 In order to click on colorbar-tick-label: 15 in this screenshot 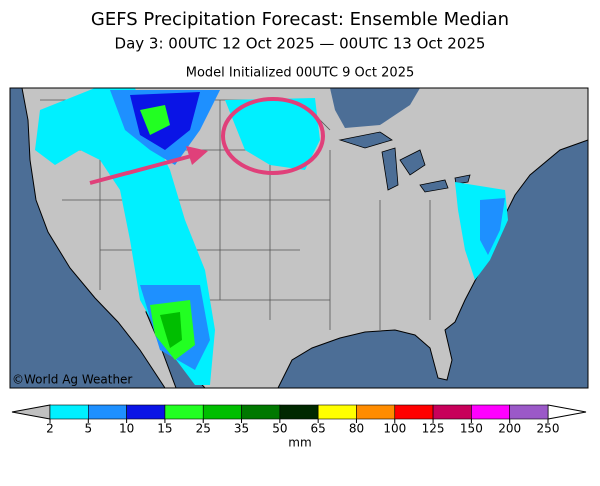, I will do `click(164, 429)`.